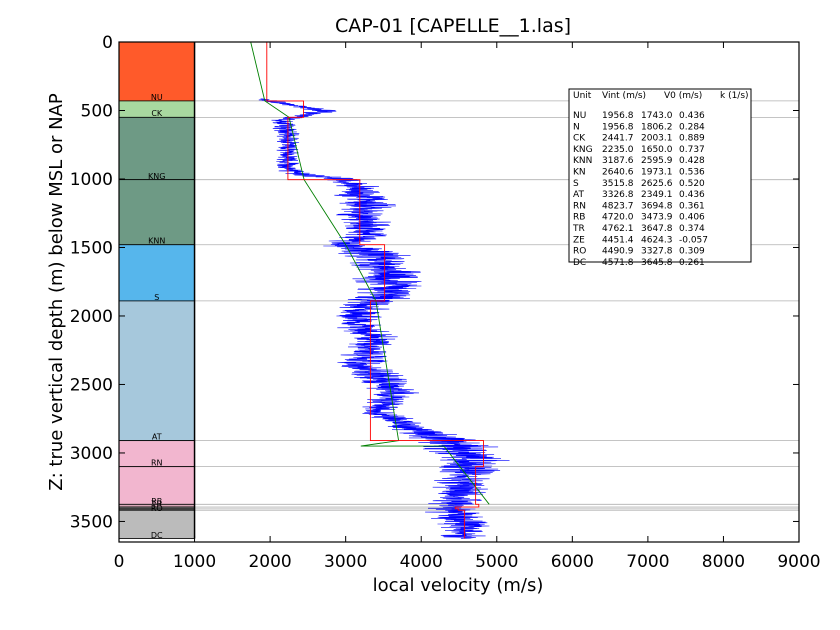  I want to click on unit-label: RN, so click(157, 463).